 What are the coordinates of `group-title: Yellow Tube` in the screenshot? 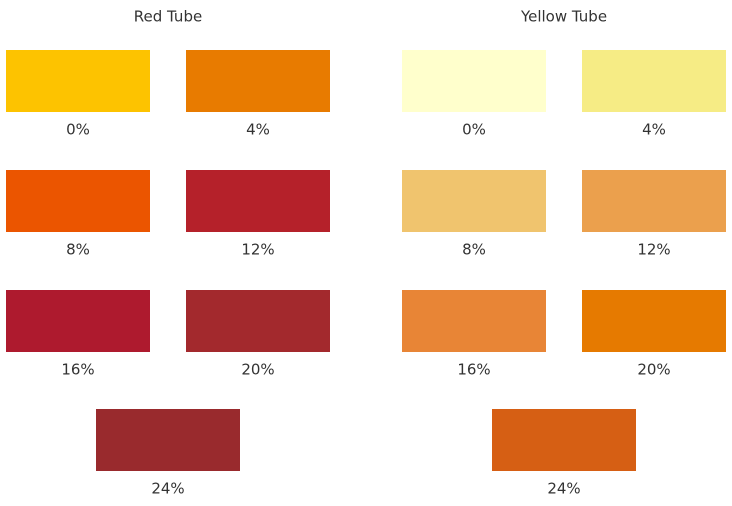 It's located at (563, 17).